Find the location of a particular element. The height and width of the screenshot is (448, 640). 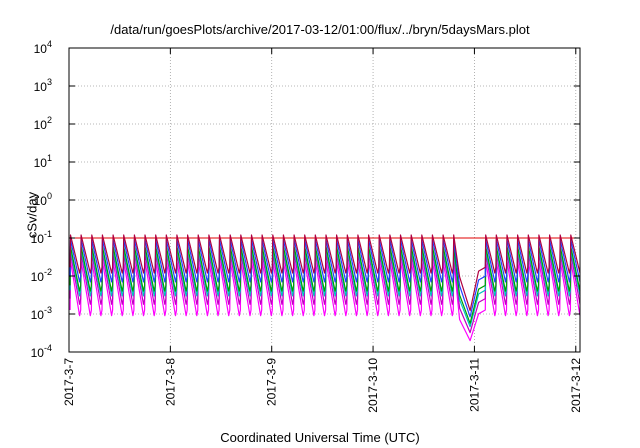

y-tick-label: 10⁻³ is located at coordinates (41, 313).